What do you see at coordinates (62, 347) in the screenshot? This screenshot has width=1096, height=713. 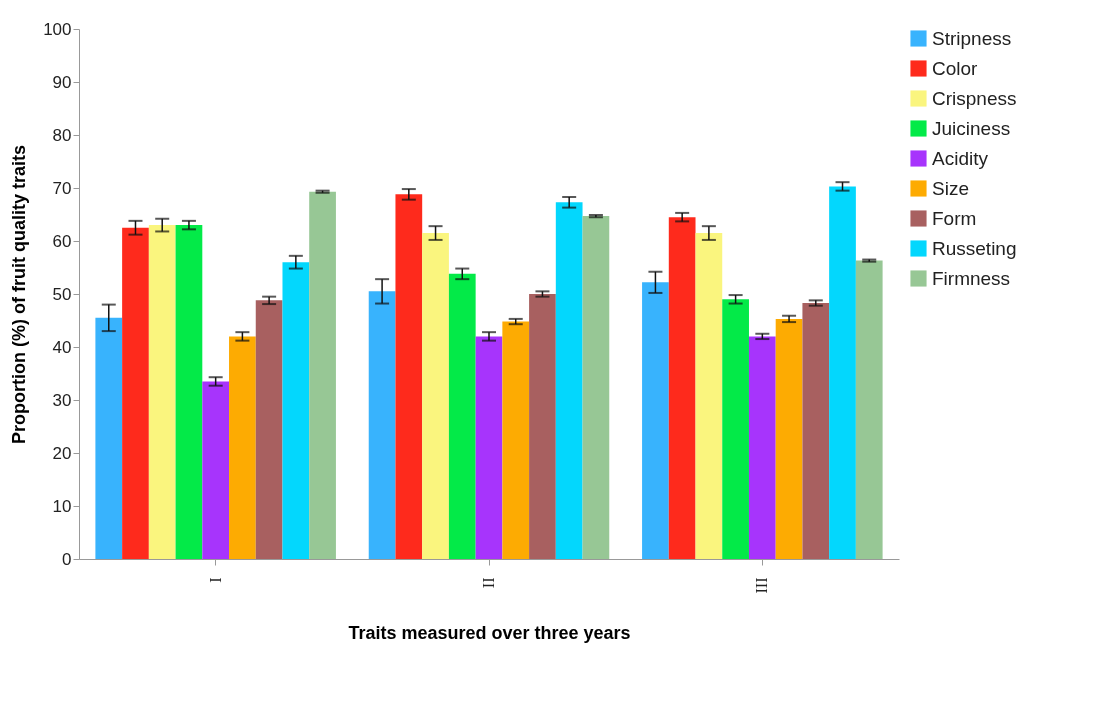 I see `y-tick-label: 40` at bounding box center [62, 347].